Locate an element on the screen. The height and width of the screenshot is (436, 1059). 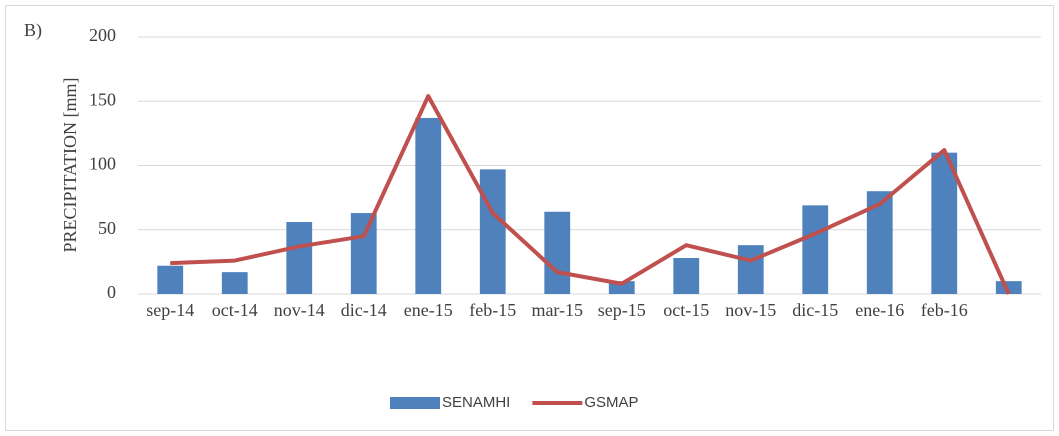
panel-label: B) is located at coordinates (33, 30).